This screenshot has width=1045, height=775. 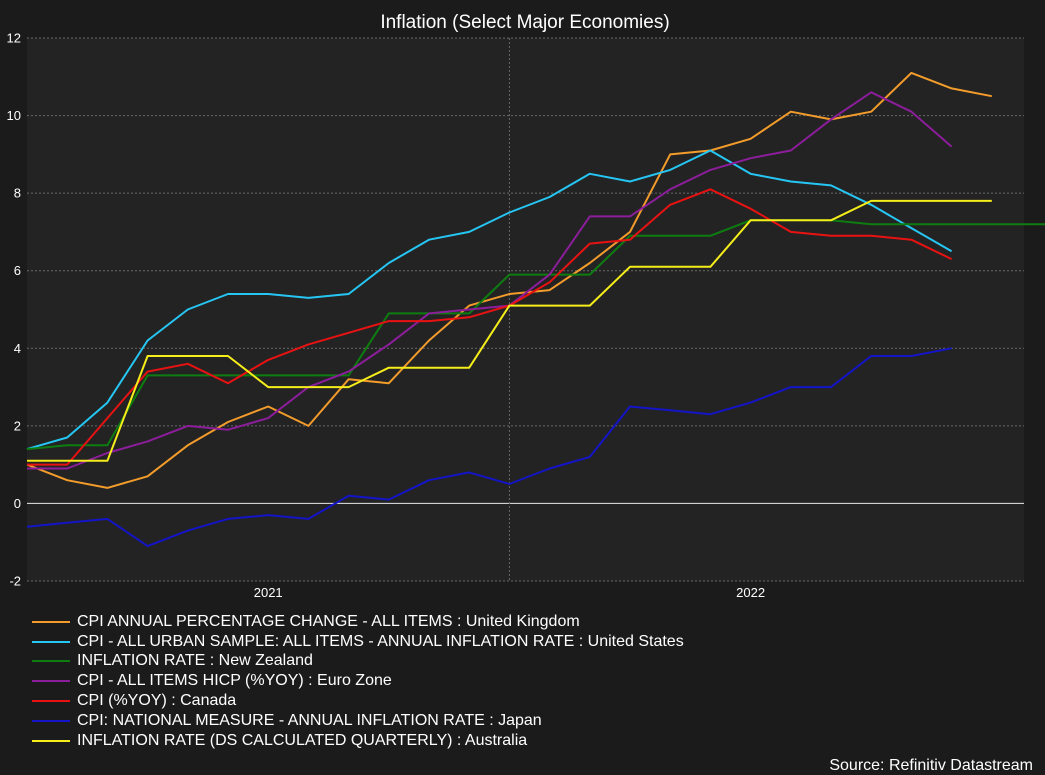 What do you see at coordinates (931, 765) in the screenshot?
I see `source-note: Source: Refinitiv Datastream` at bounding box center [931, 765].